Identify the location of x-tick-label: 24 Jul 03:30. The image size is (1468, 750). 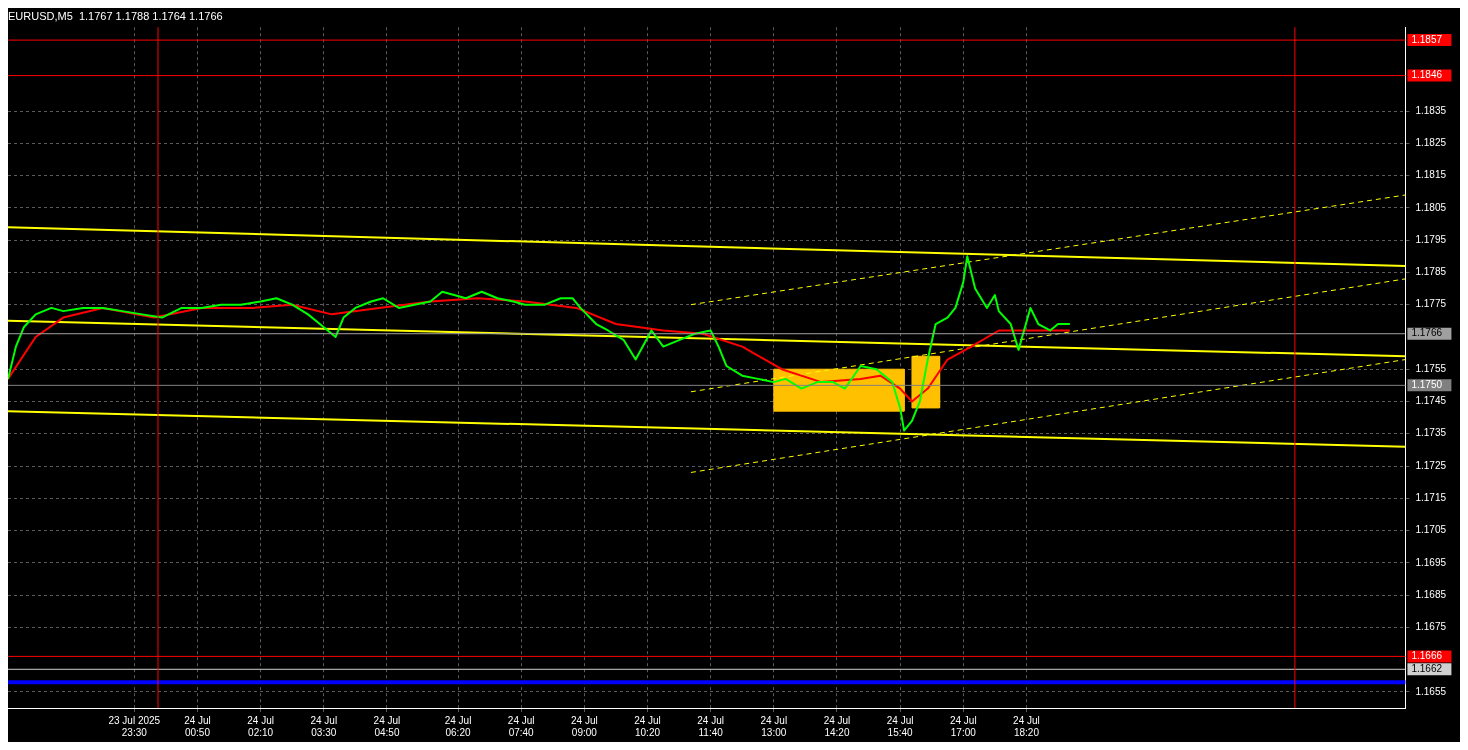
(324, 726).